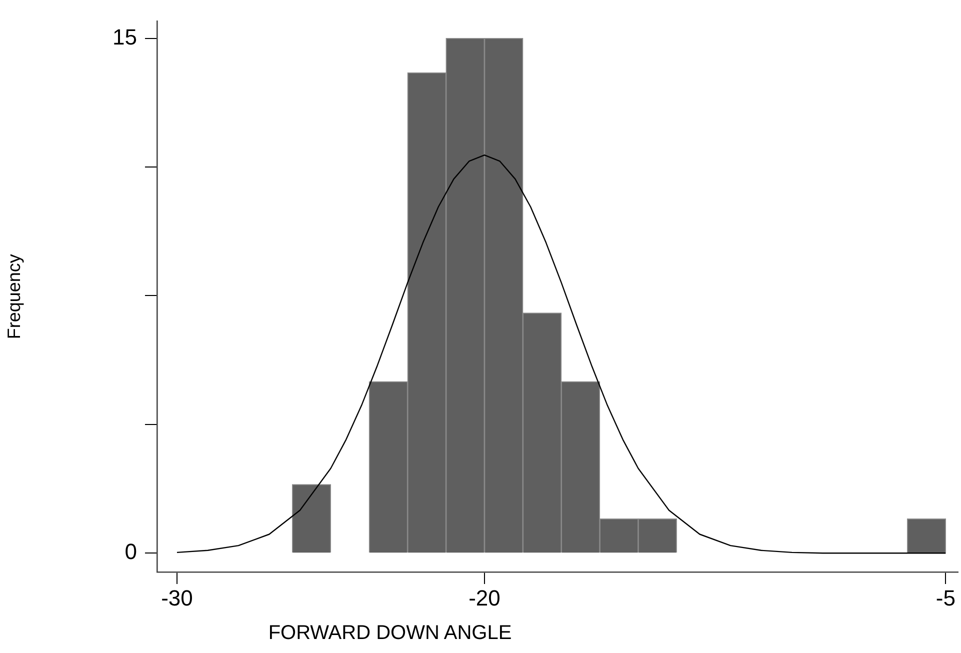  I want to click on x-tick-label: -30, so click(177, 597).